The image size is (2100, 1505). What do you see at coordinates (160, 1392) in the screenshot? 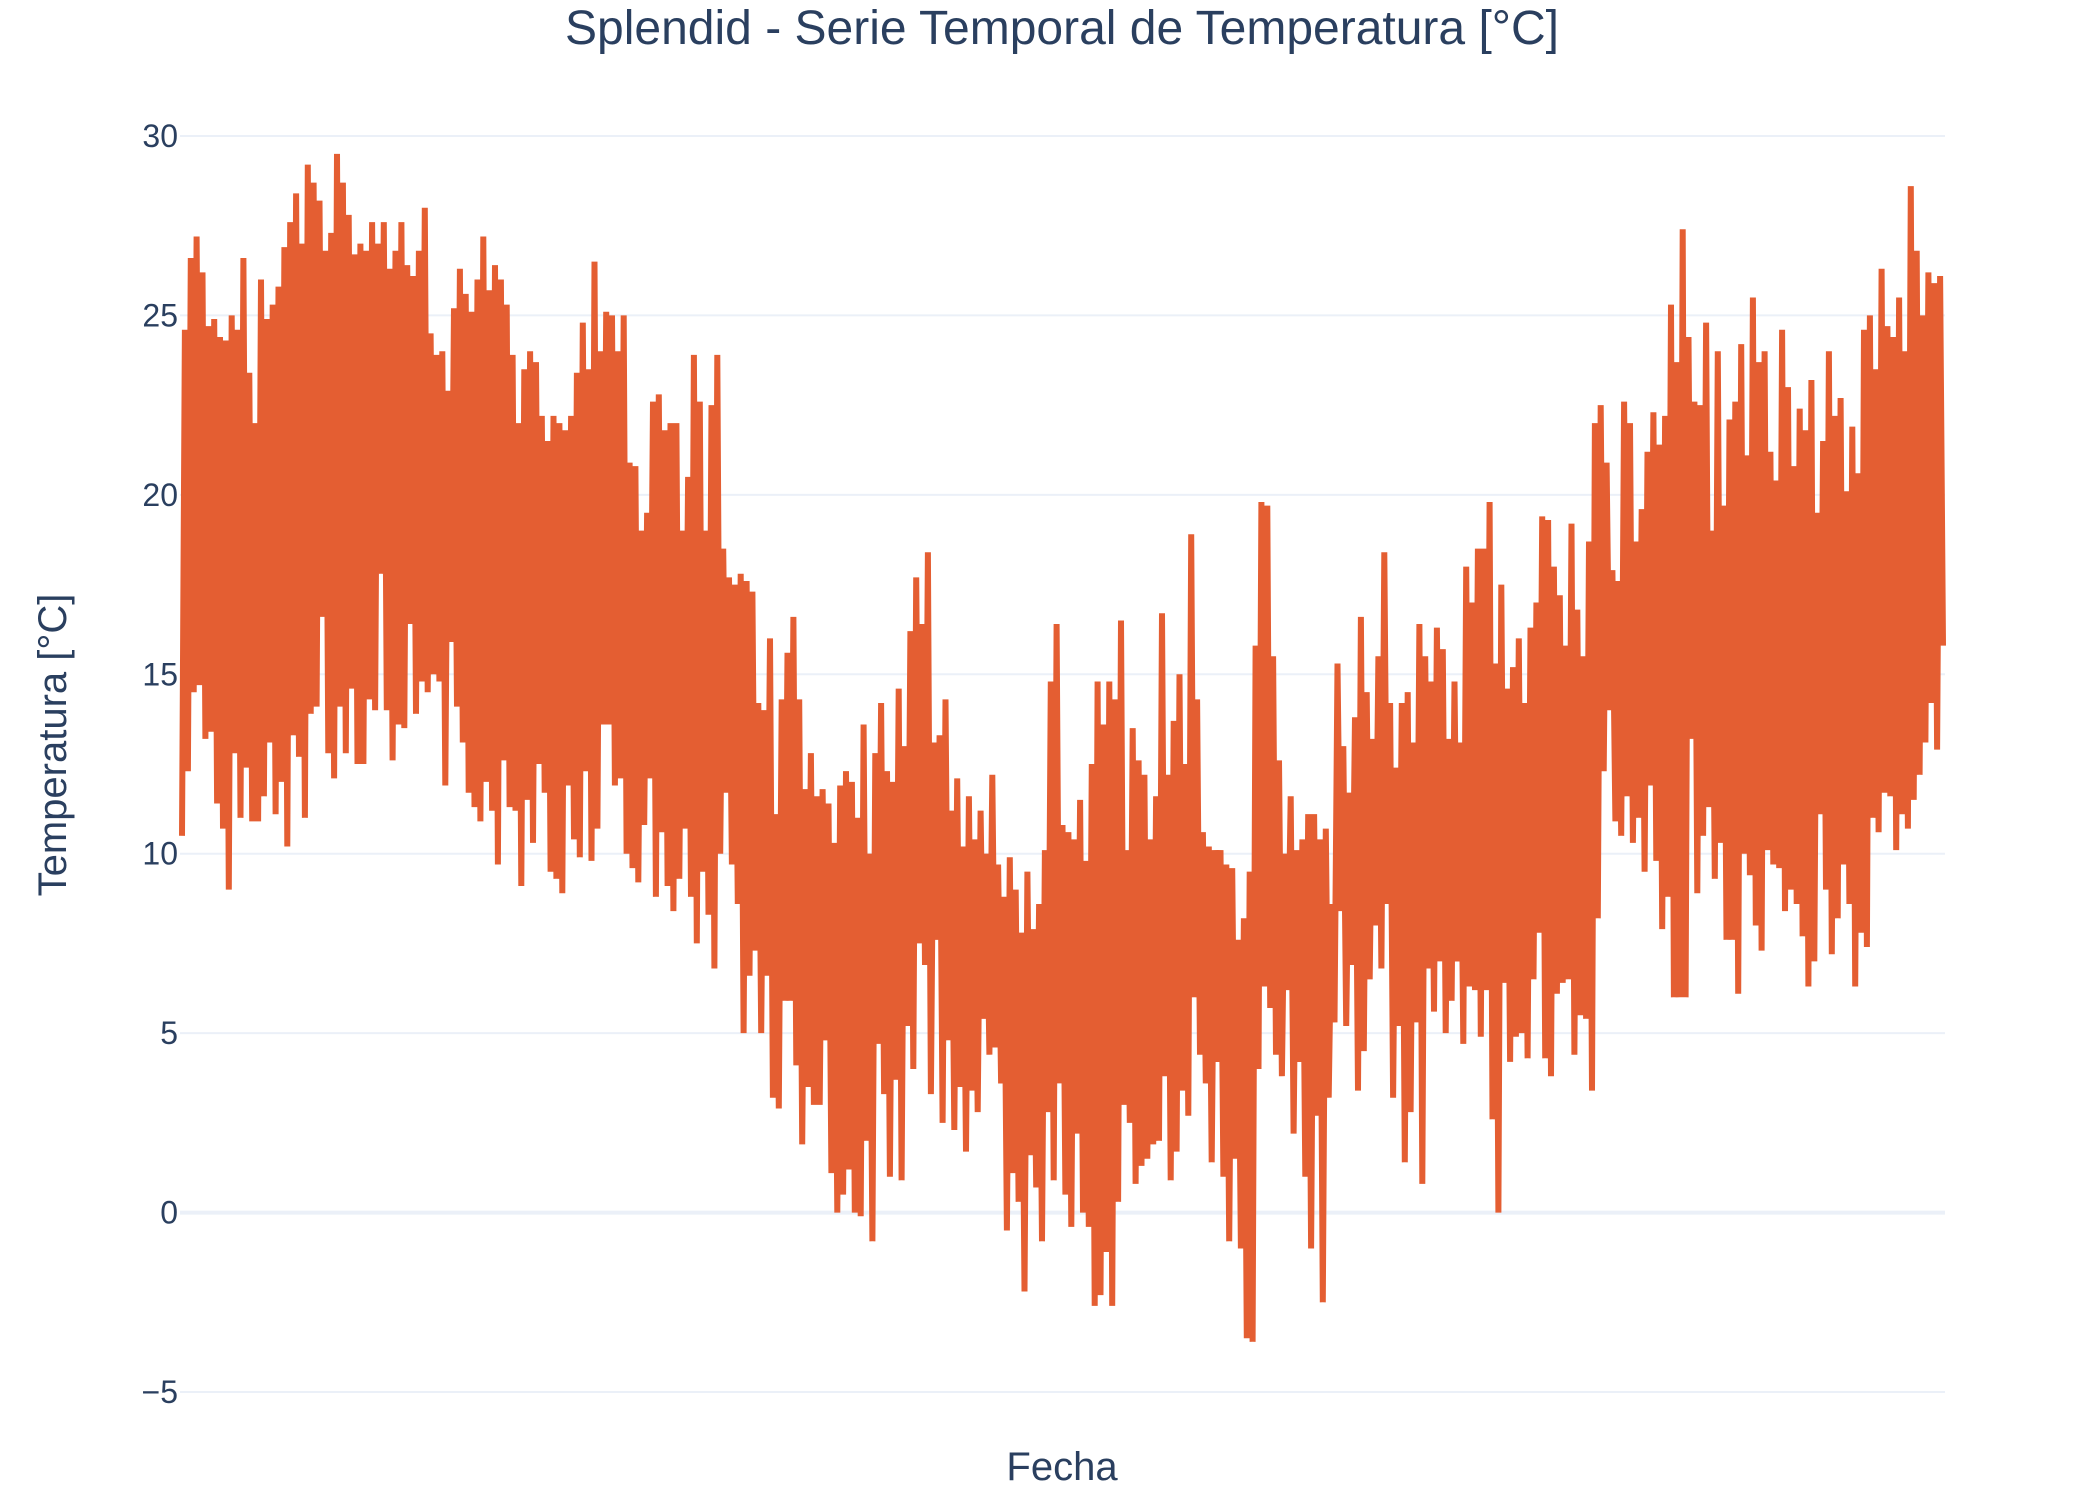
I see `y-tick-label: −5` at bounding box center [160, 1392].